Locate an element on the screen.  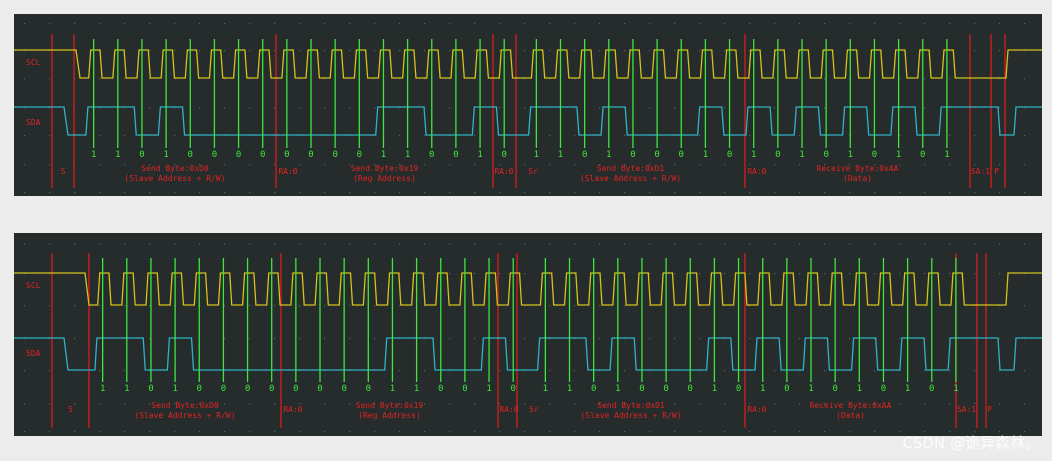
field-label-subtitle: (Data) is located at coordinates (850, 415).